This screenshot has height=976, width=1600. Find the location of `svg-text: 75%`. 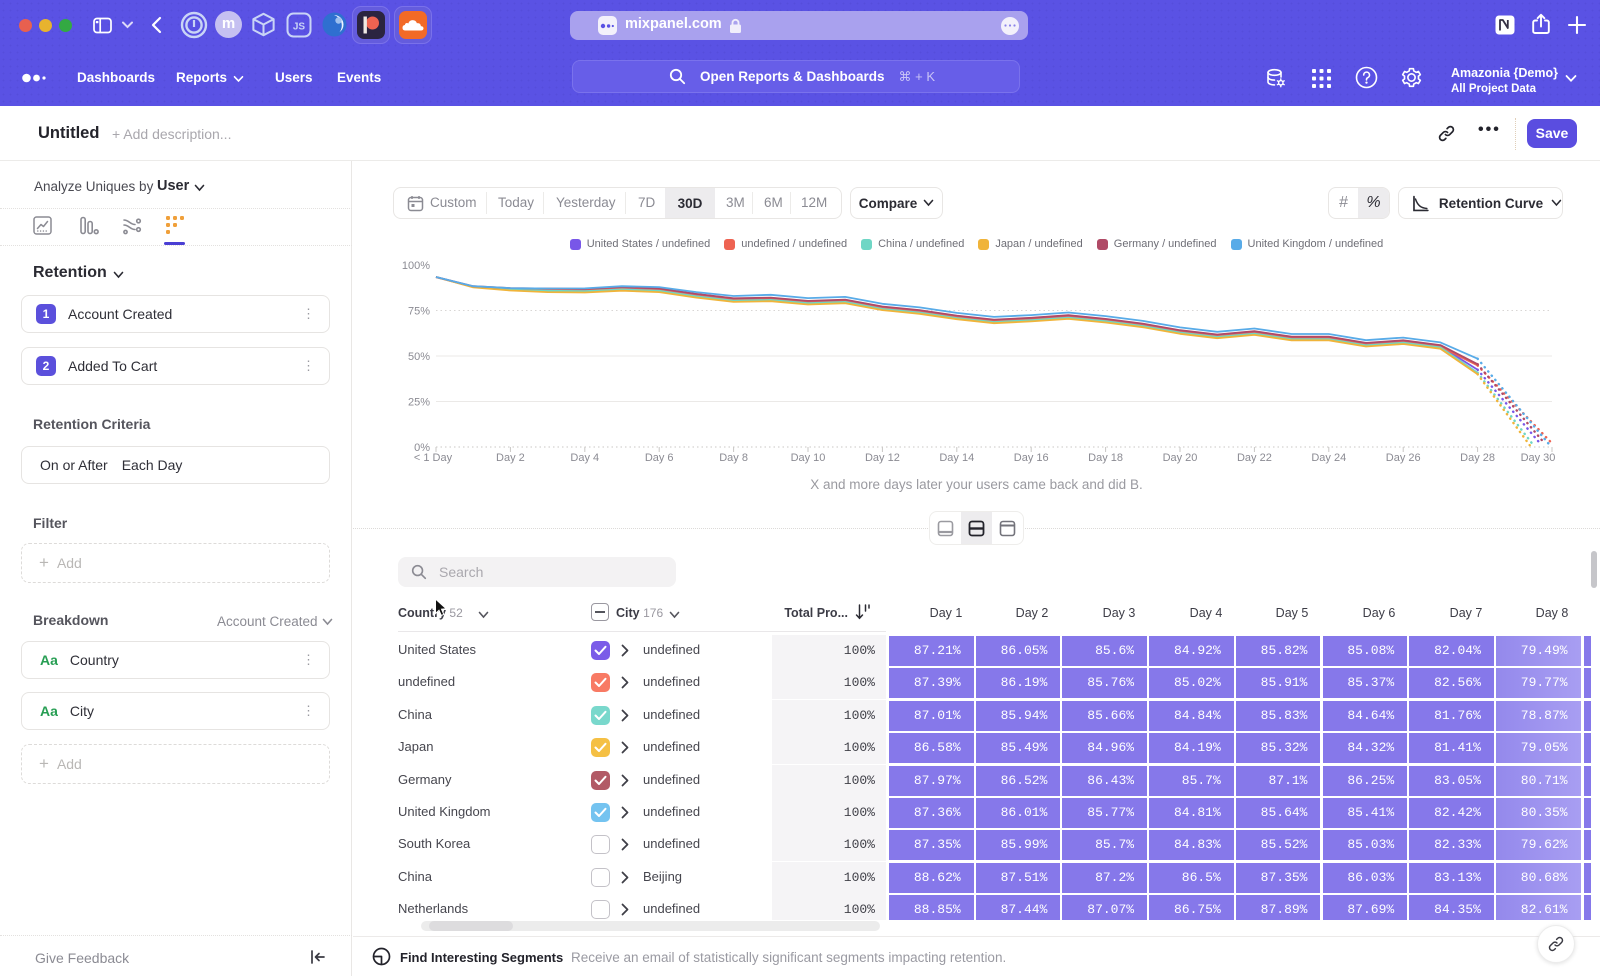

svg-text: 75% is located at coordinates (419, 312).